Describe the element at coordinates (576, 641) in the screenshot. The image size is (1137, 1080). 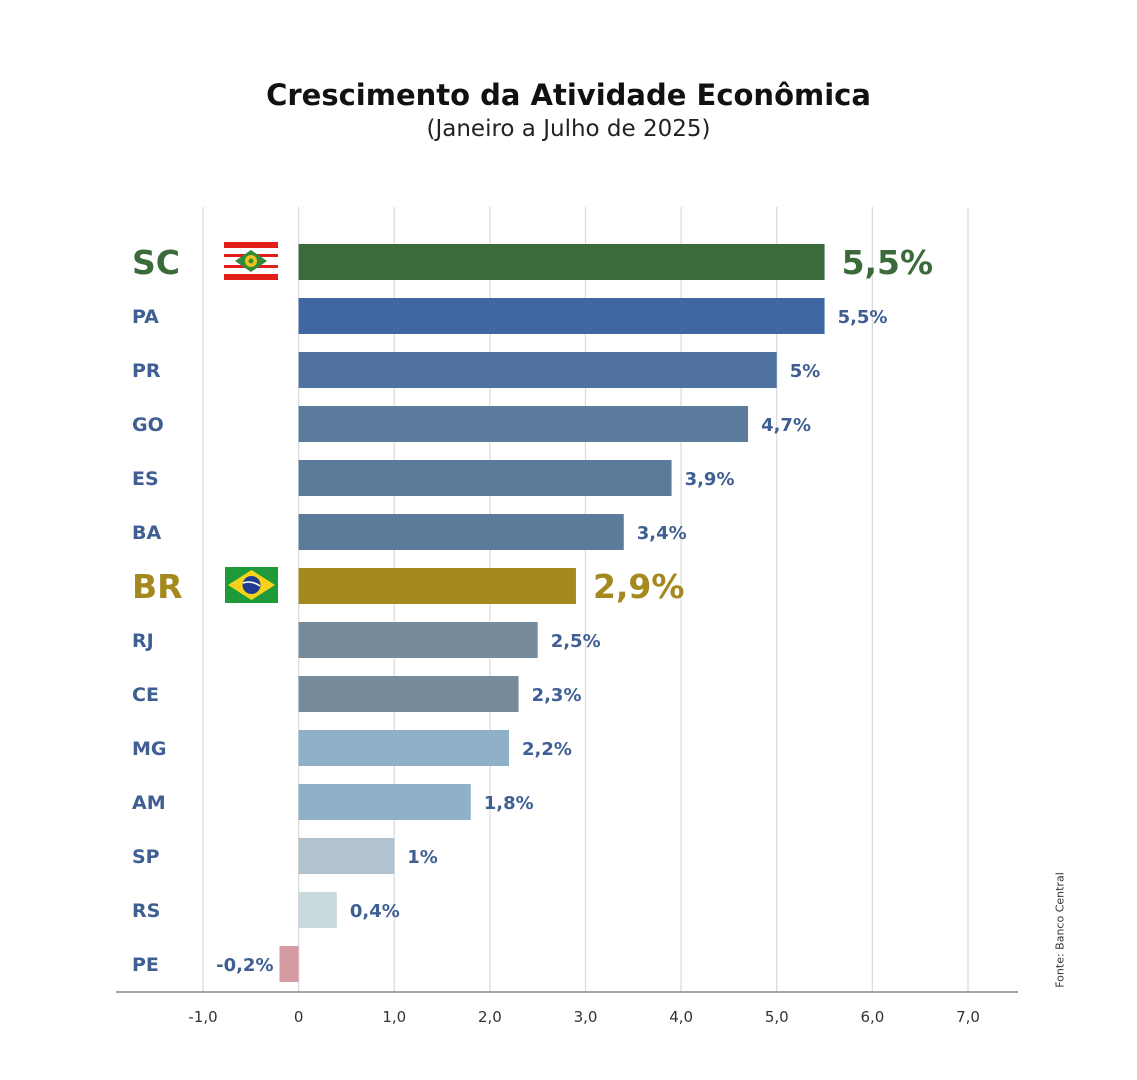
I see `value-label-rj: 2,5%` at that location.